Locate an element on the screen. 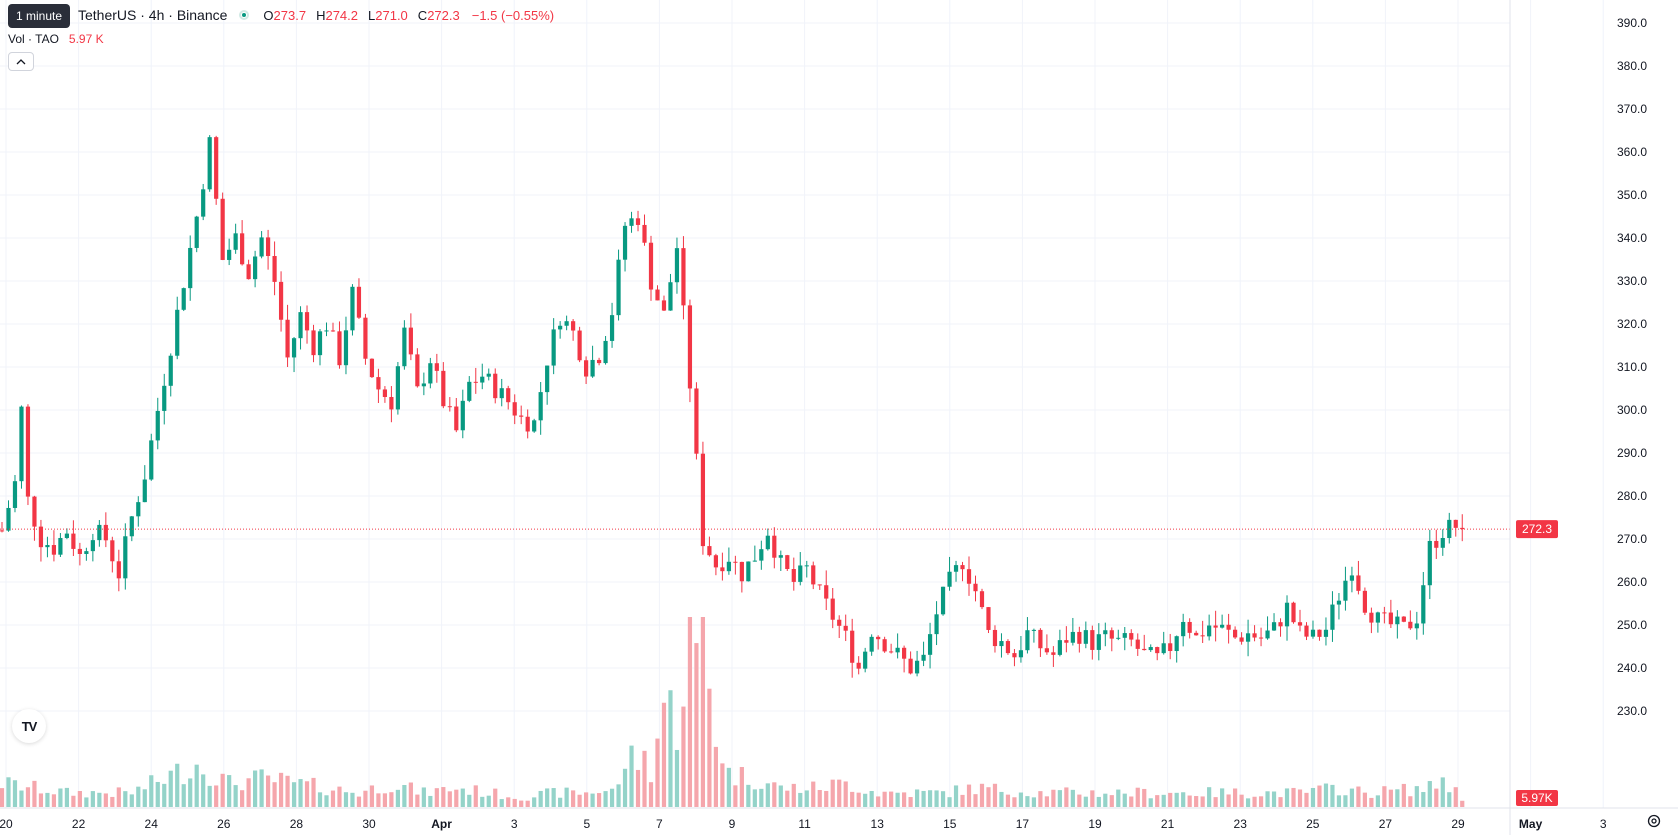 This screenshot has height=840, width=1678. tradingview-logo-icon: TV is located at coordinates (29, 726).